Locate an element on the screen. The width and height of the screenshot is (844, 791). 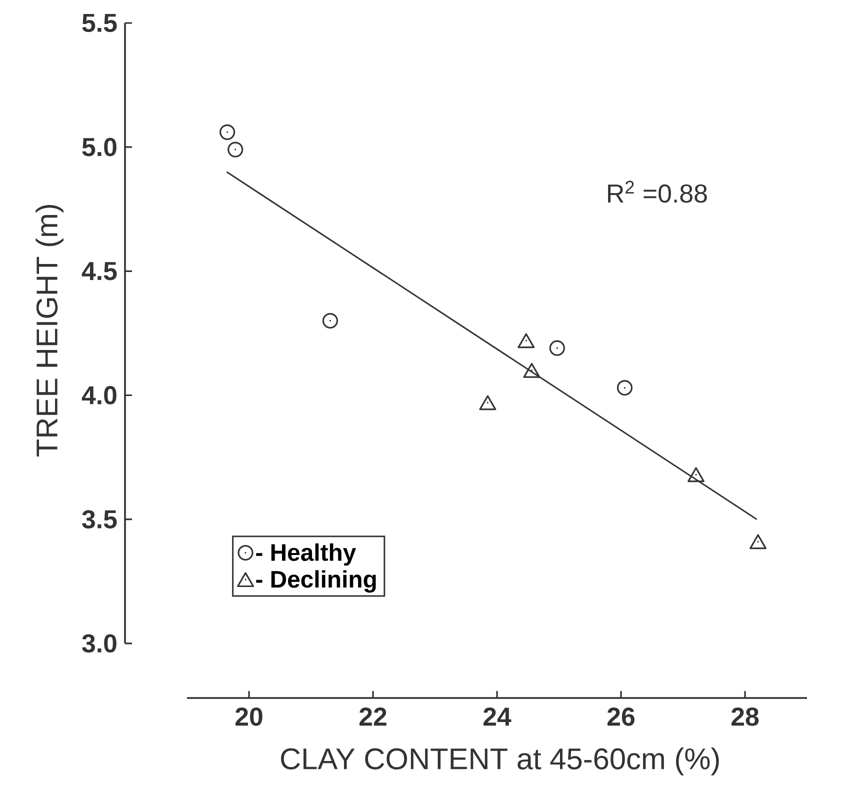
y-tick-label: 5.0 is located at coordinates (99, 147).